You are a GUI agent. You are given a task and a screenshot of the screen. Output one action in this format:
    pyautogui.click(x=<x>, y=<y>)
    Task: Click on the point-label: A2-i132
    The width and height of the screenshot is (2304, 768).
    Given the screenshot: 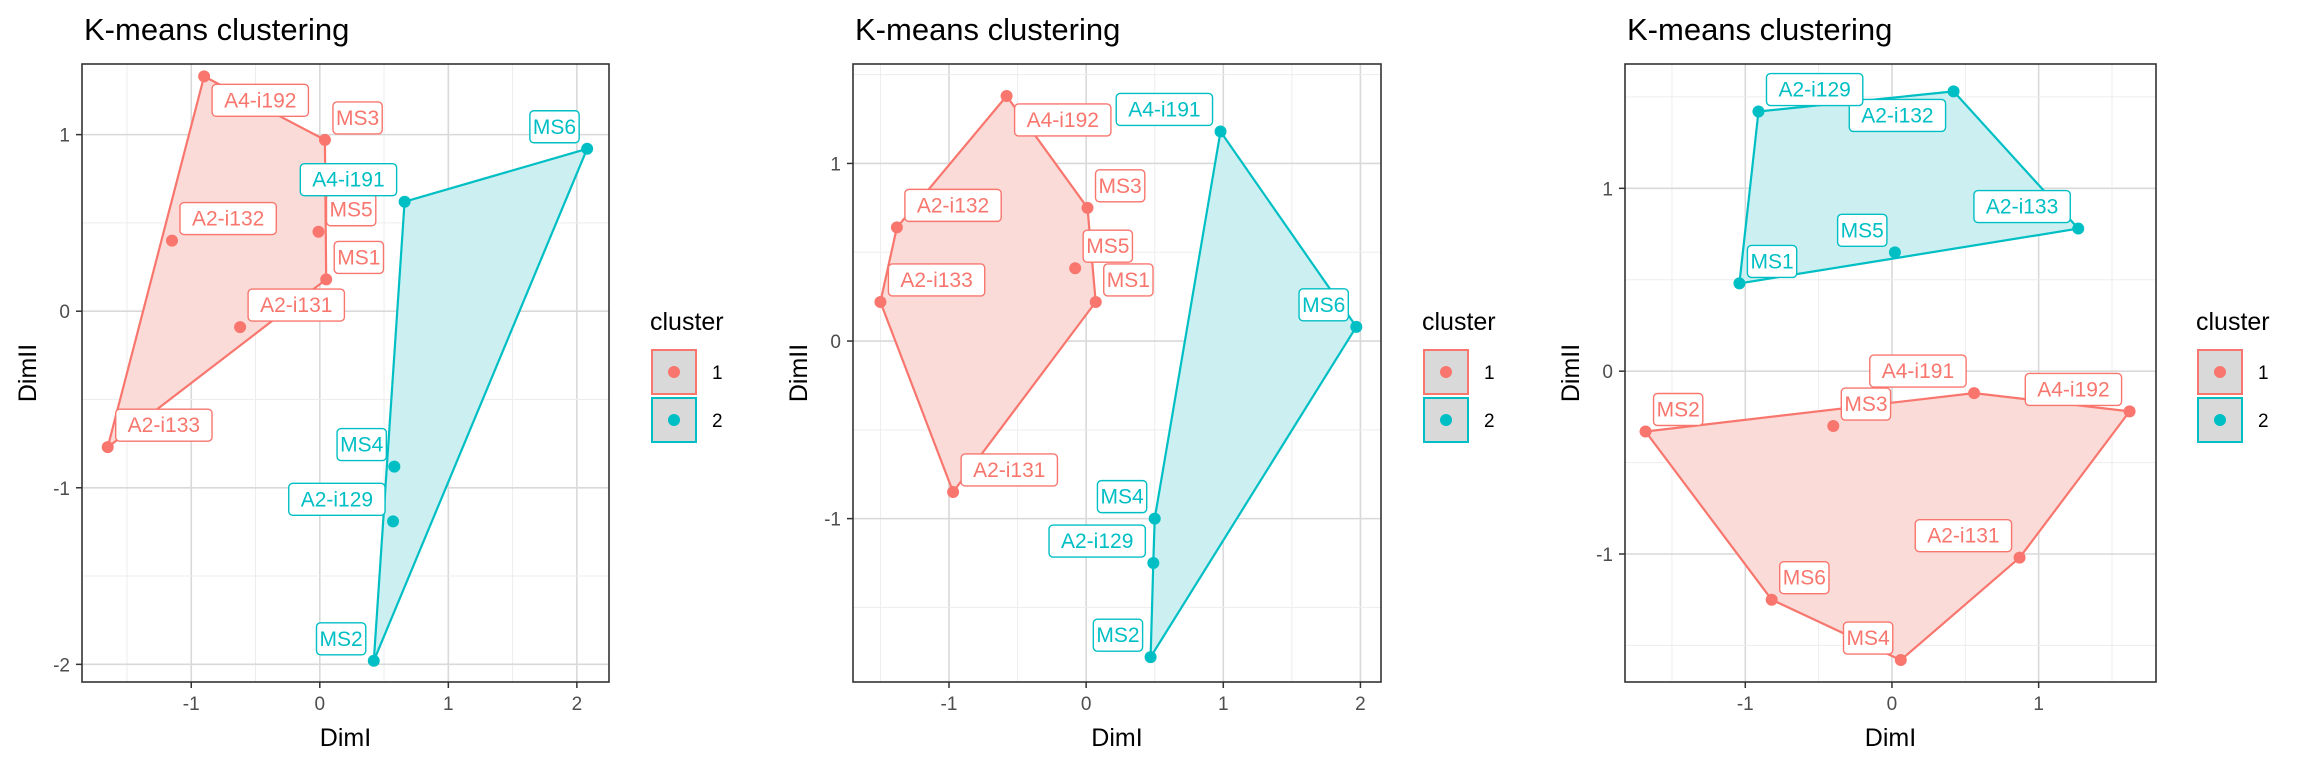 What is the action you would take?
    pyautogui.click(x=953, y=205)
    